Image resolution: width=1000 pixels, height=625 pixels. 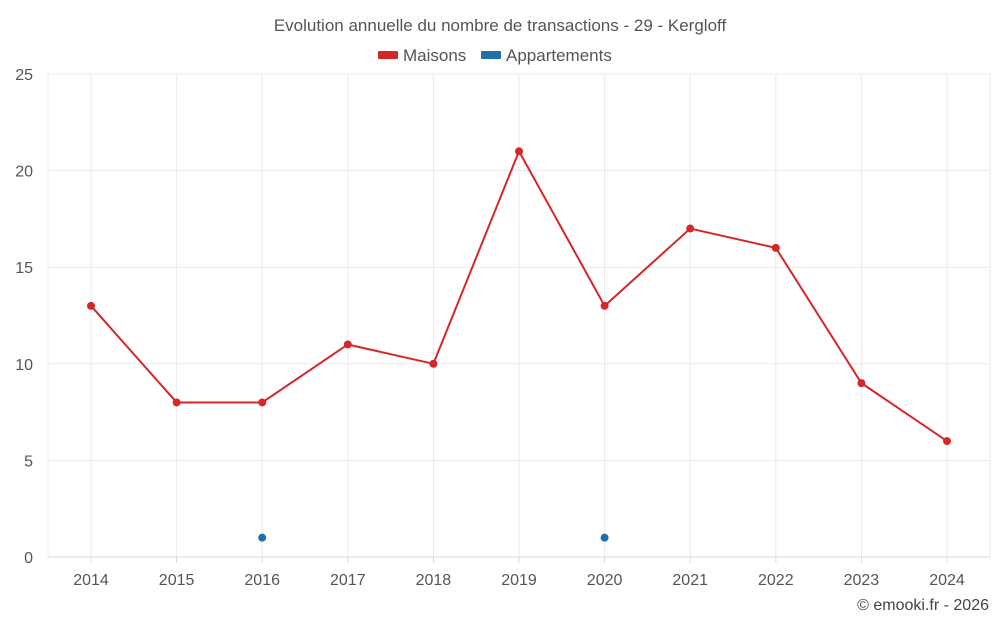 I want to click on y-tick-label: 15, so click(x=24, y=268).